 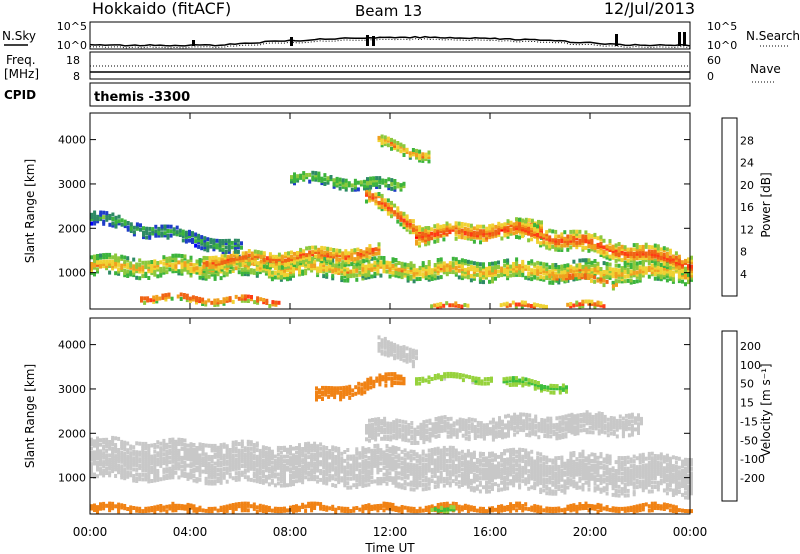 What do you see at coordinates (747, 185) in the screenshot?
I see `colorbar-tick-label: 20` at bounding box center [747, 185].